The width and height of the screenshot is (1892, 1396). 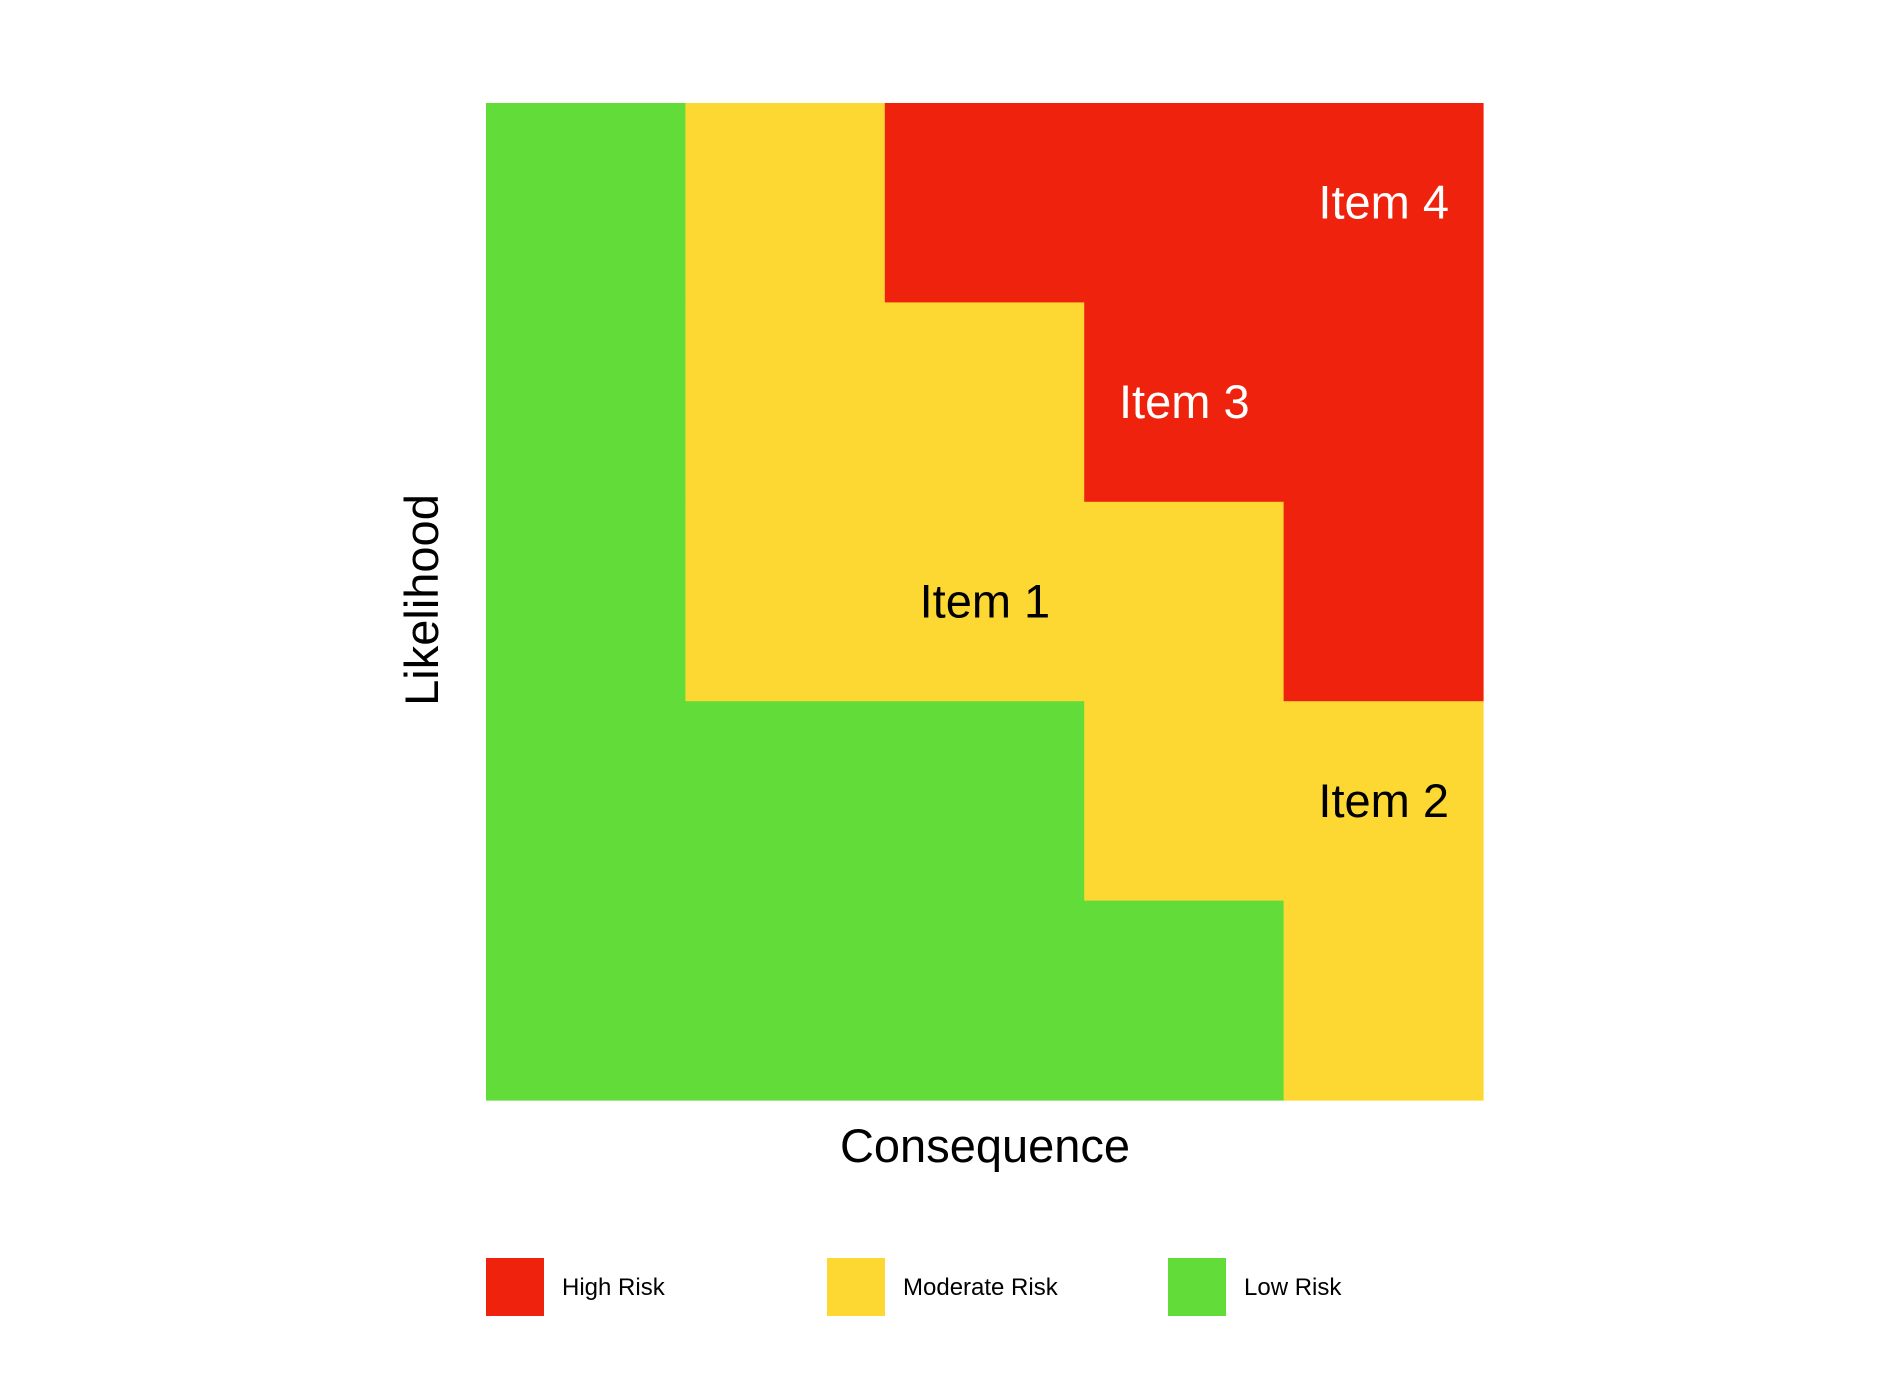 What do you see at coordinates (515, 1287) in the screenshot?
I see `legend-swatch-high` at bounding box center [515, 1287].